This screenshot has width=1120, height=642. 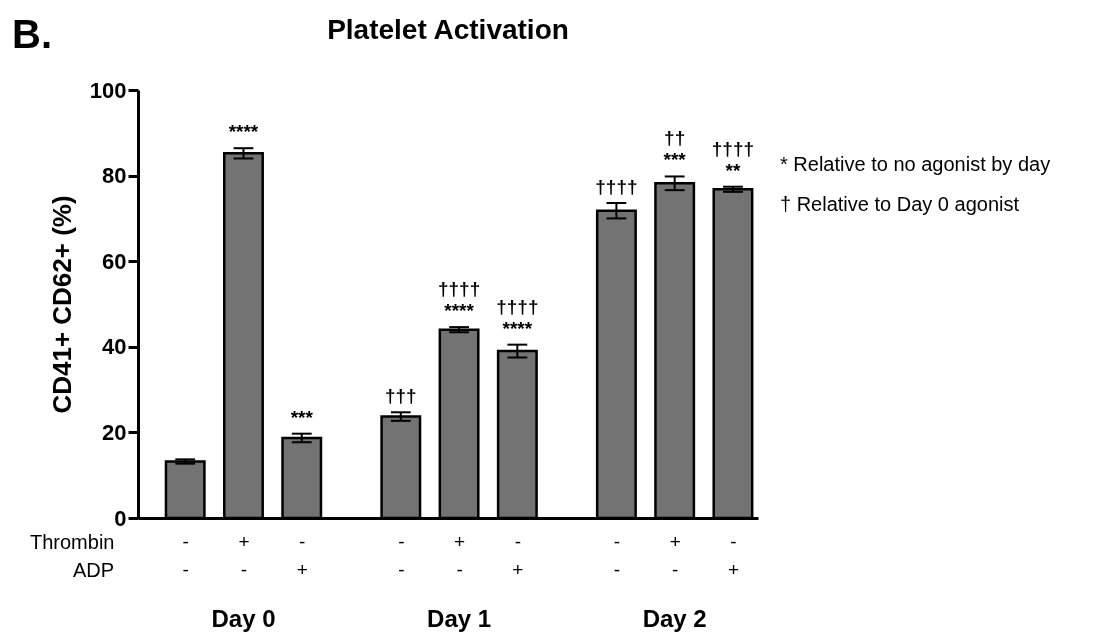 What do you see at coordinates (72, 542) in the screenshot?
I see `text: Thrombin` at bounding box center [72, 542].